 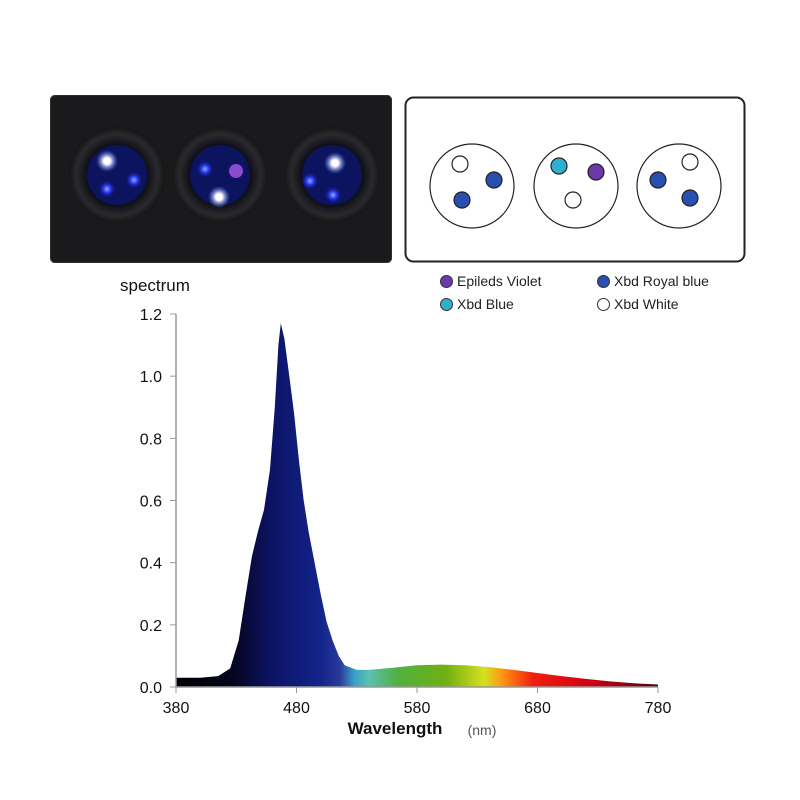 I want to click on y-tick-label: 0.0, so click(x=151, y=688).